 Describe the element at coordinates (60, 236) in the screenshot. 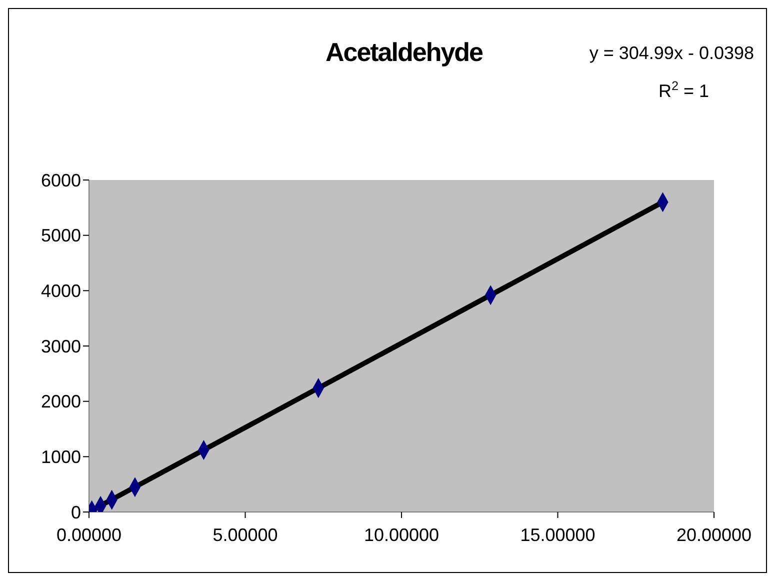

I see `y-tick-label: 5000` at that location.